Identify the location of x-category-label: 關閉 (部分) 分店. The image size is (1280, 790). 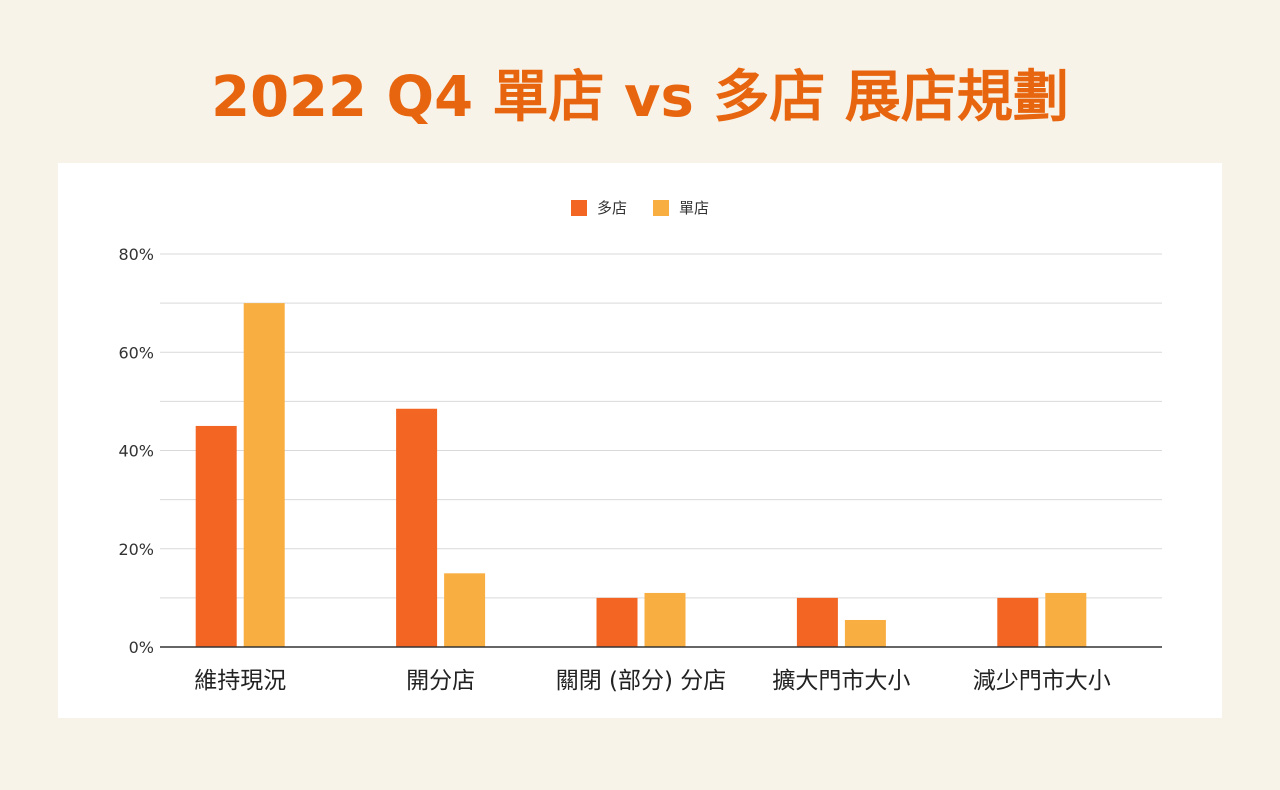
(641, 681).